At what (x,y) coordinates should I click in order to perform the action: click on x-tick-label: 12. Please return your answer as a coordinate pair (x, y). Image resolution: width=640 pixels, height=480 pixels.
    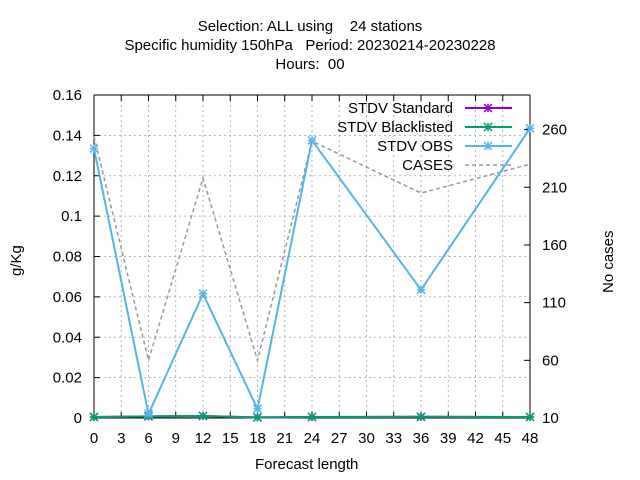
    Looking at the image, I should click on (203, 438).